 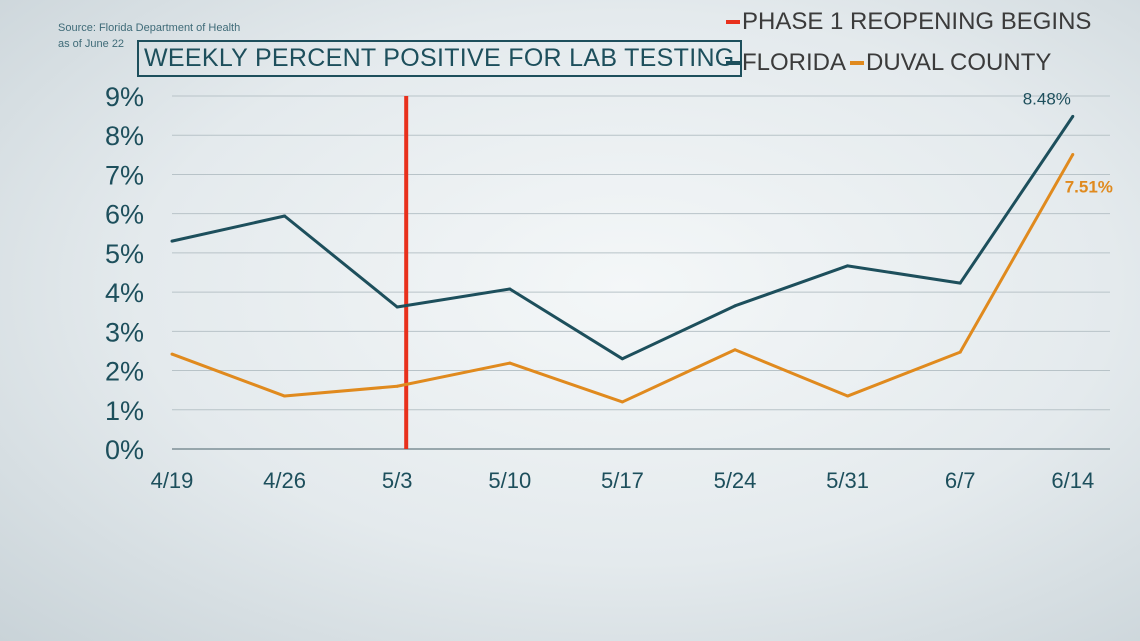 What do you see at coordinates (439, 58) in the screenshot?
I see `chart-title: WEEKLY PERCENT POSITIVE FOR LAB TESTING` at bounding box center [439, 58].